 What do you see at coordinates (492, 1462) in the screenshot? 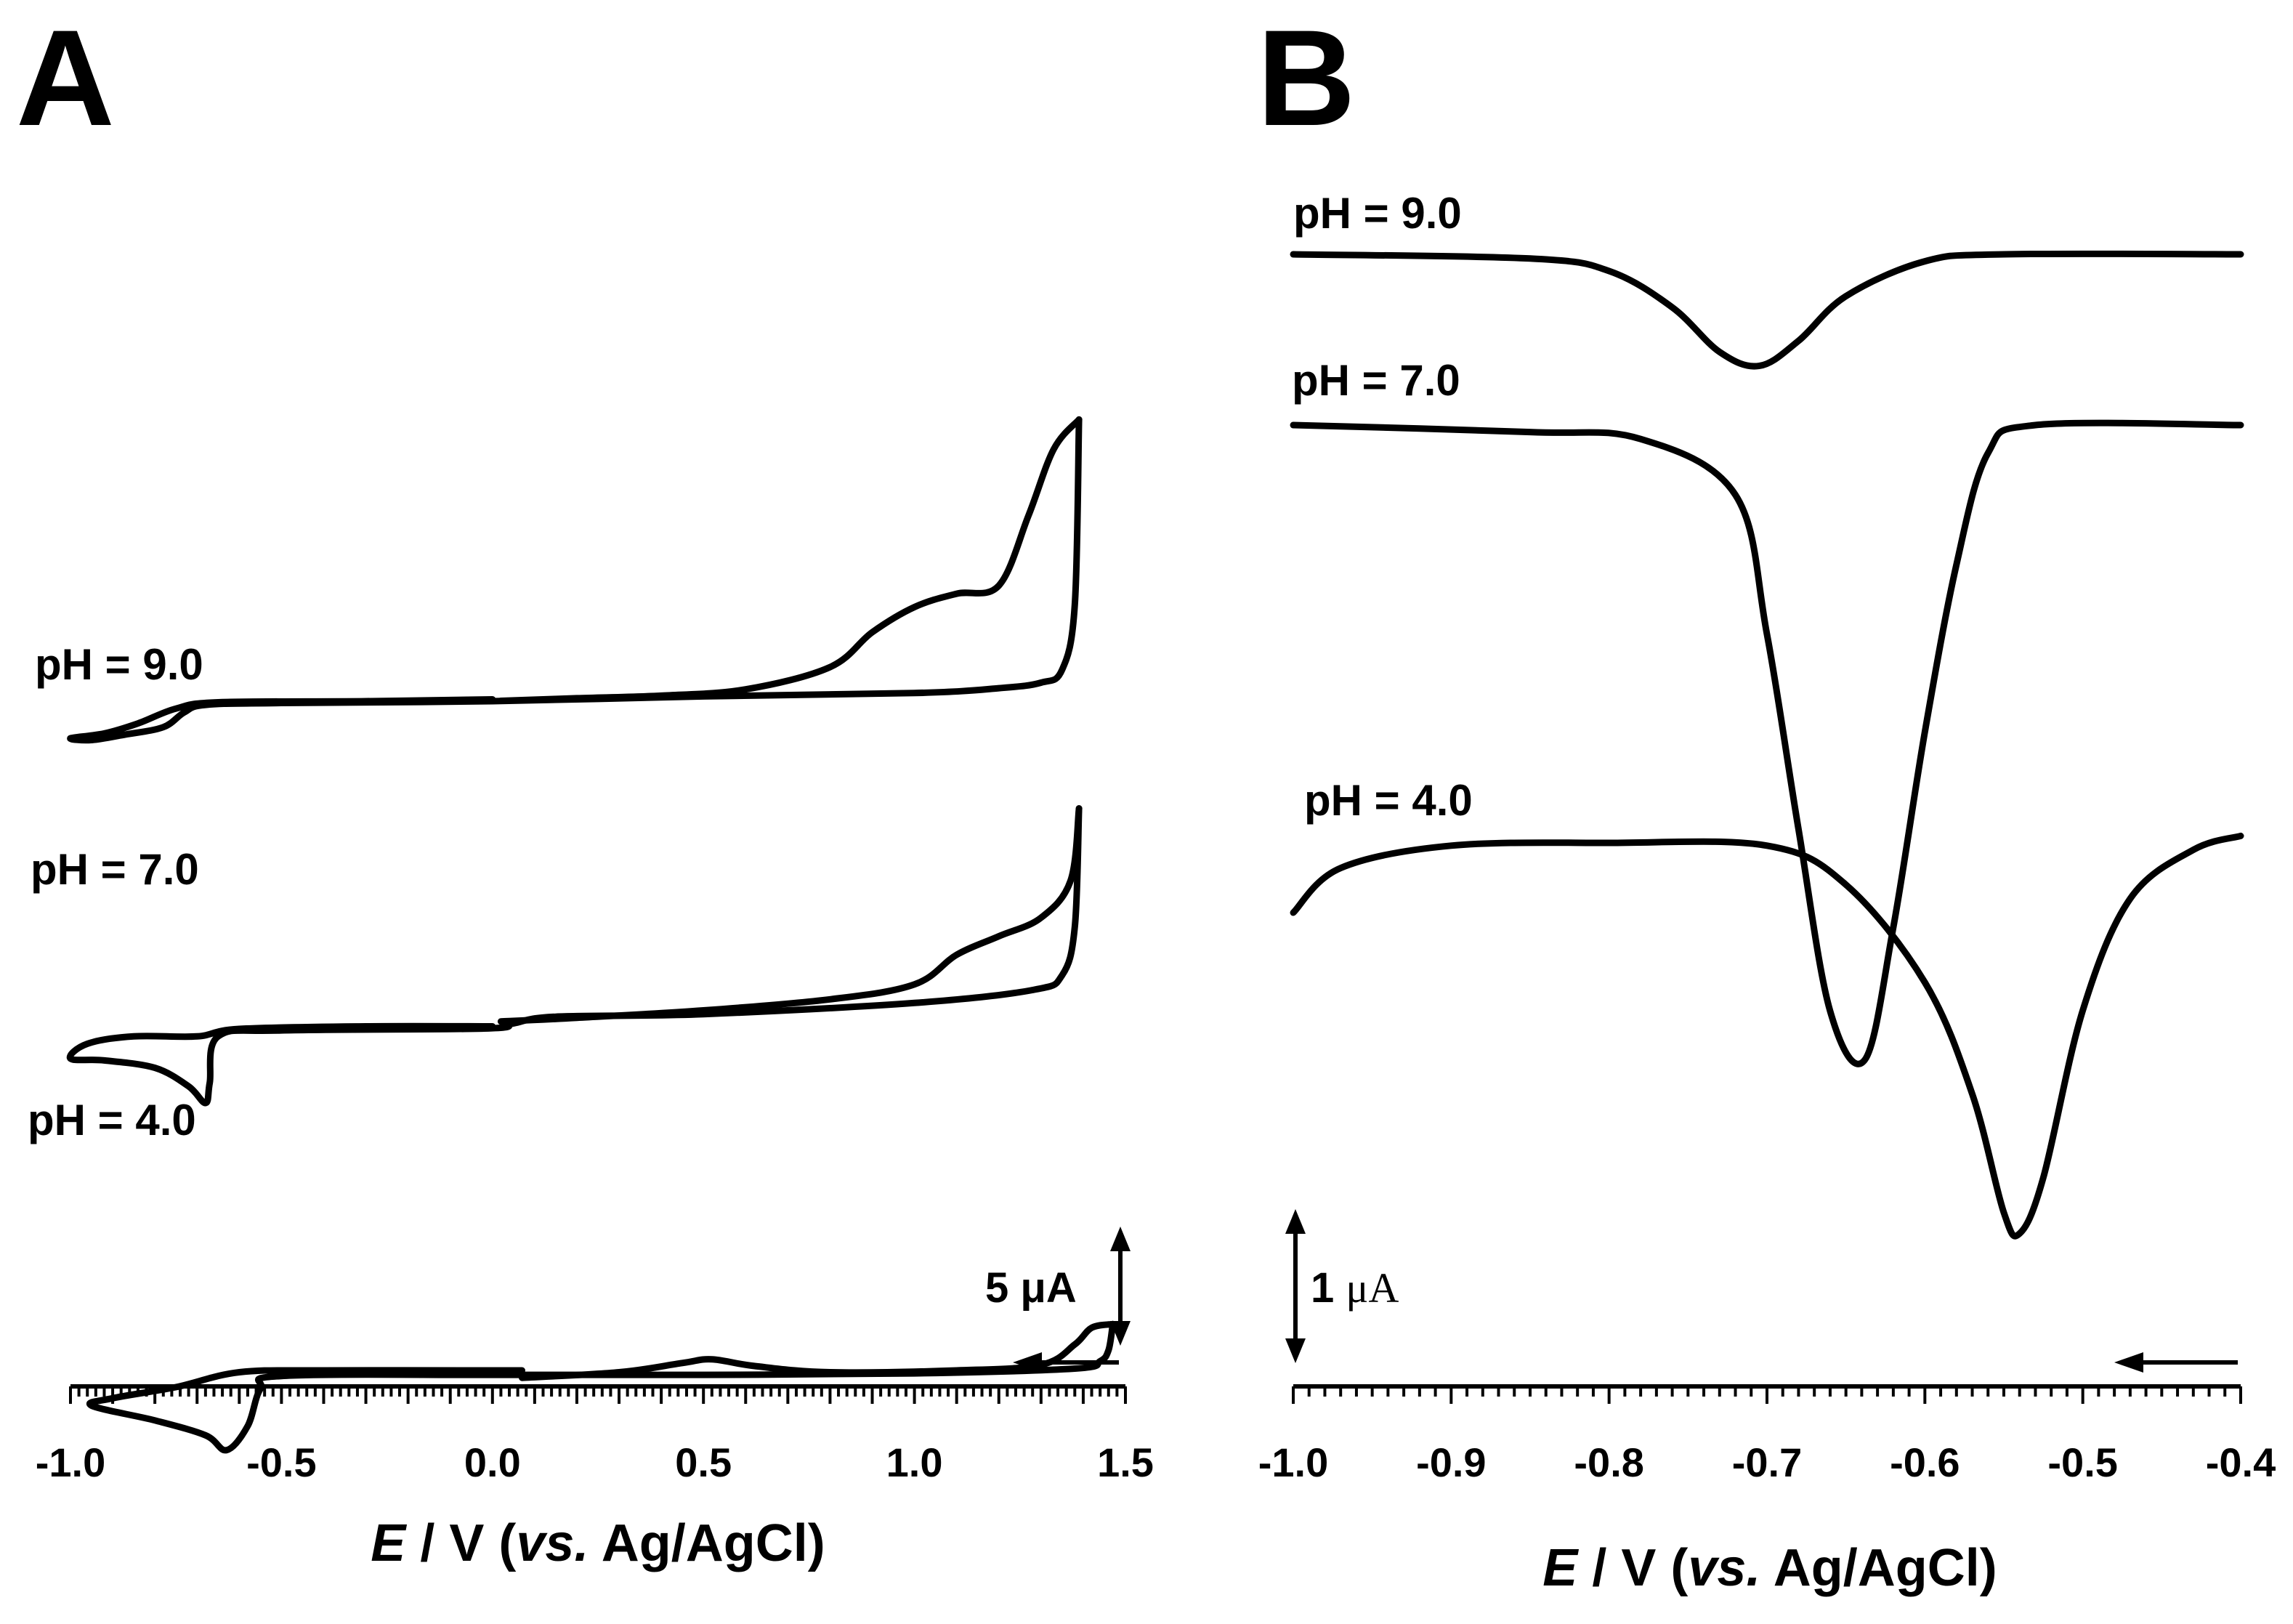
I see `panel-a-tick-label: 0.0` at bounding box center [492, 1462].